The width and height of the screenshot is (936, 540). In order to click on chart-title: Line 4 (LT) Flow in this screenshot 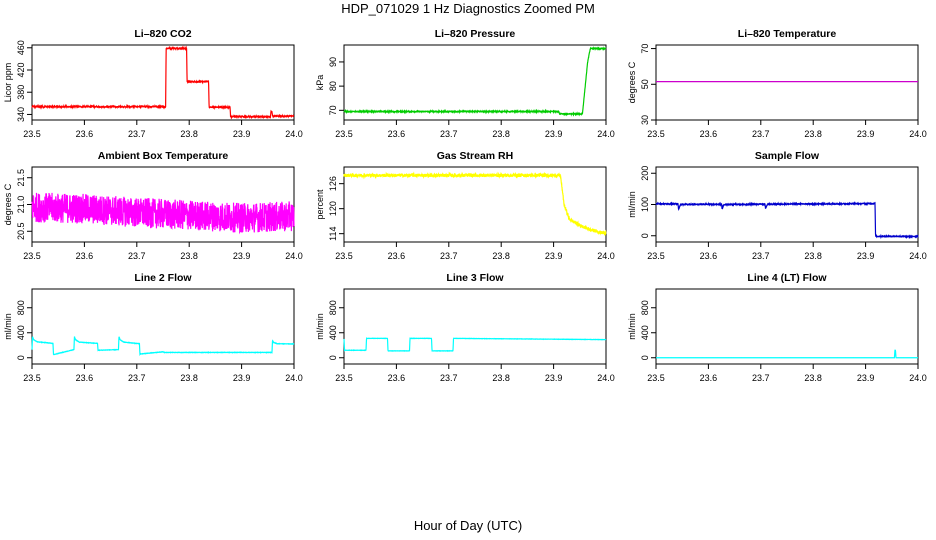, I will do `click(787, 278)`.